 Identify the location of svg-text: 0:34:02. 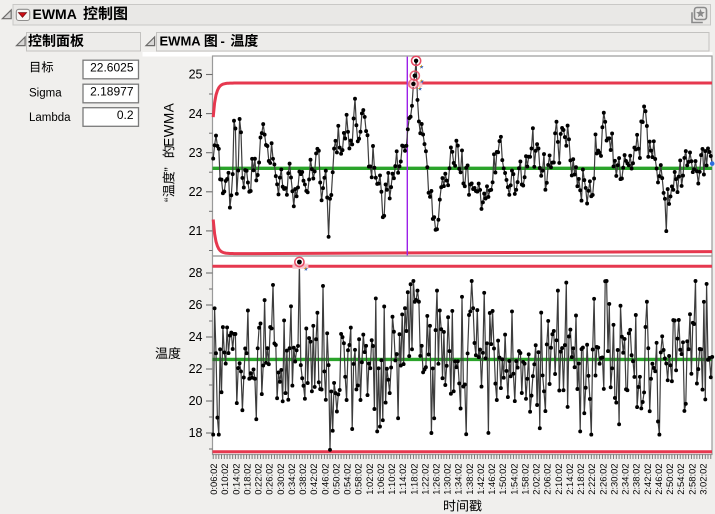
(291, 479).